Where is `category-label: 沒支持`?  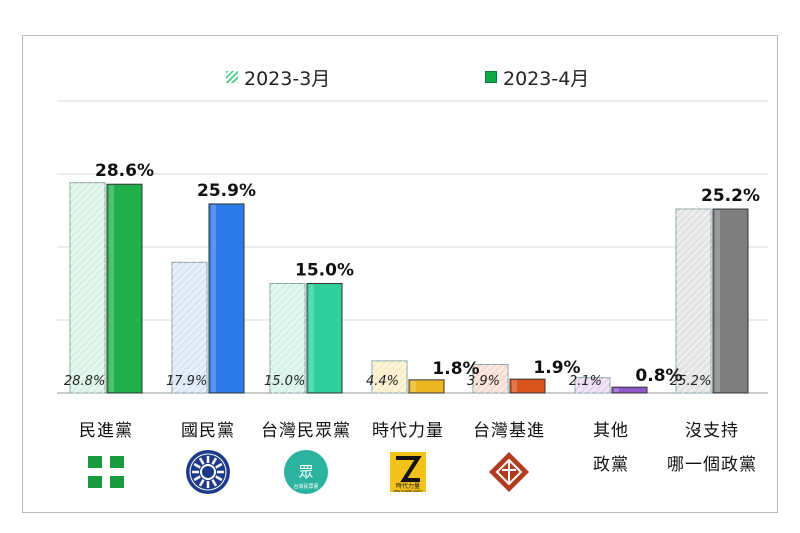
category-label: 沒支持 is located at coordinates (712, 431).